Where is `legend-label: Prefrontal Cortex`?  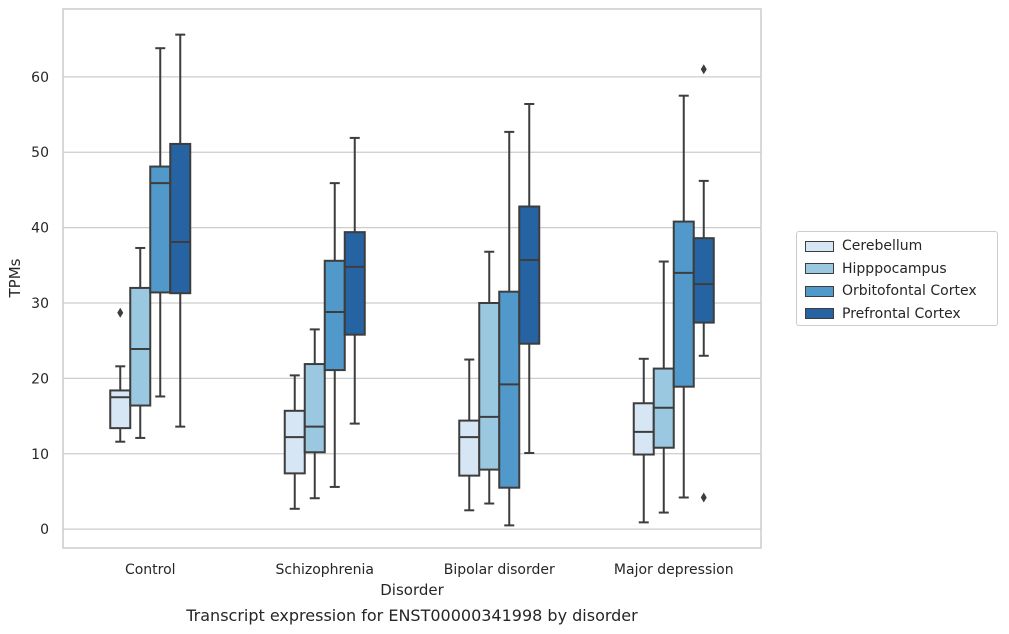
legend-label: Prefrontal Cortex is located at coordinates (901, 313).